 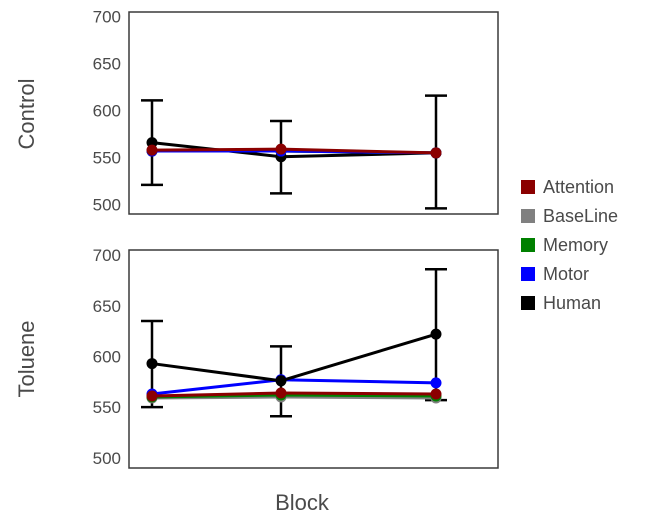 I want to click on x-axis-label: Block, so click(x=302, y=502).